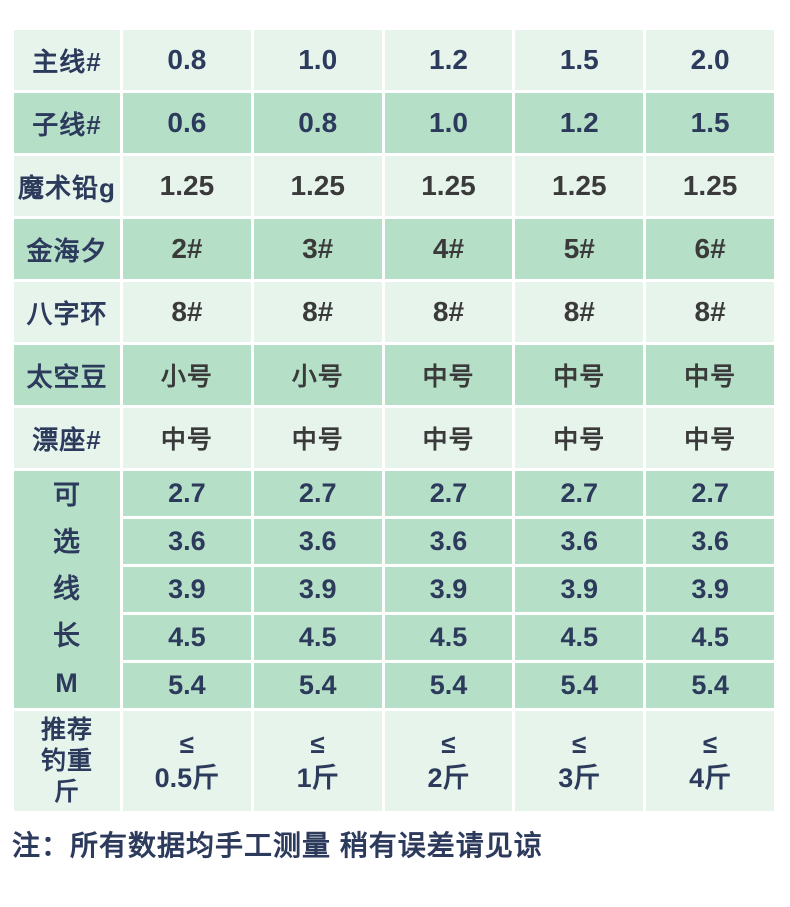 The height and width of the screenshot is (907, 790). I want to click on weight-label-line: 钓重, so click(66, 760).